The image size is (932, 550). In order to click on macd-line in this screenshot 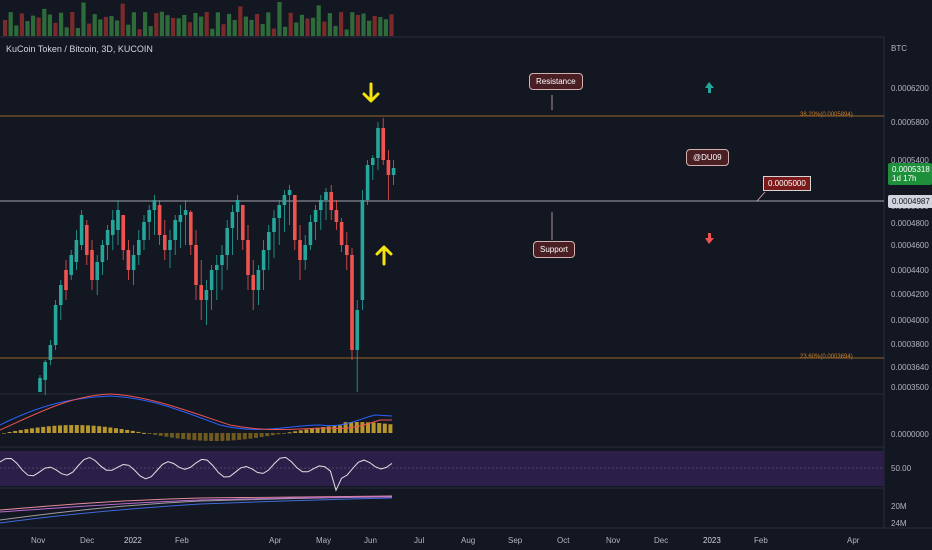, I will do `click(196, 412)`.